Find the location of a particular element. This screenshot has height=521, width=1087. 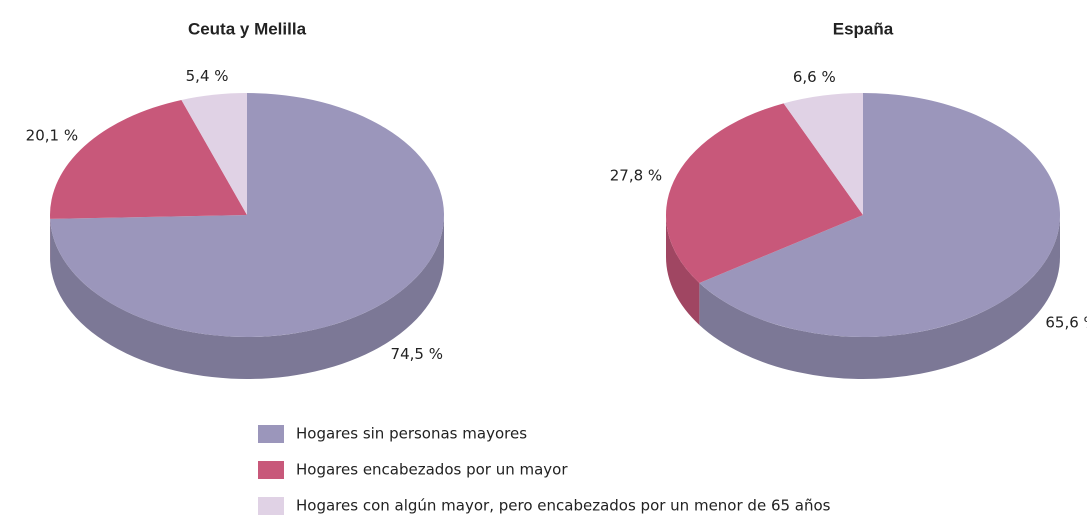

chart-title: España is located at coordinates (863, 28).